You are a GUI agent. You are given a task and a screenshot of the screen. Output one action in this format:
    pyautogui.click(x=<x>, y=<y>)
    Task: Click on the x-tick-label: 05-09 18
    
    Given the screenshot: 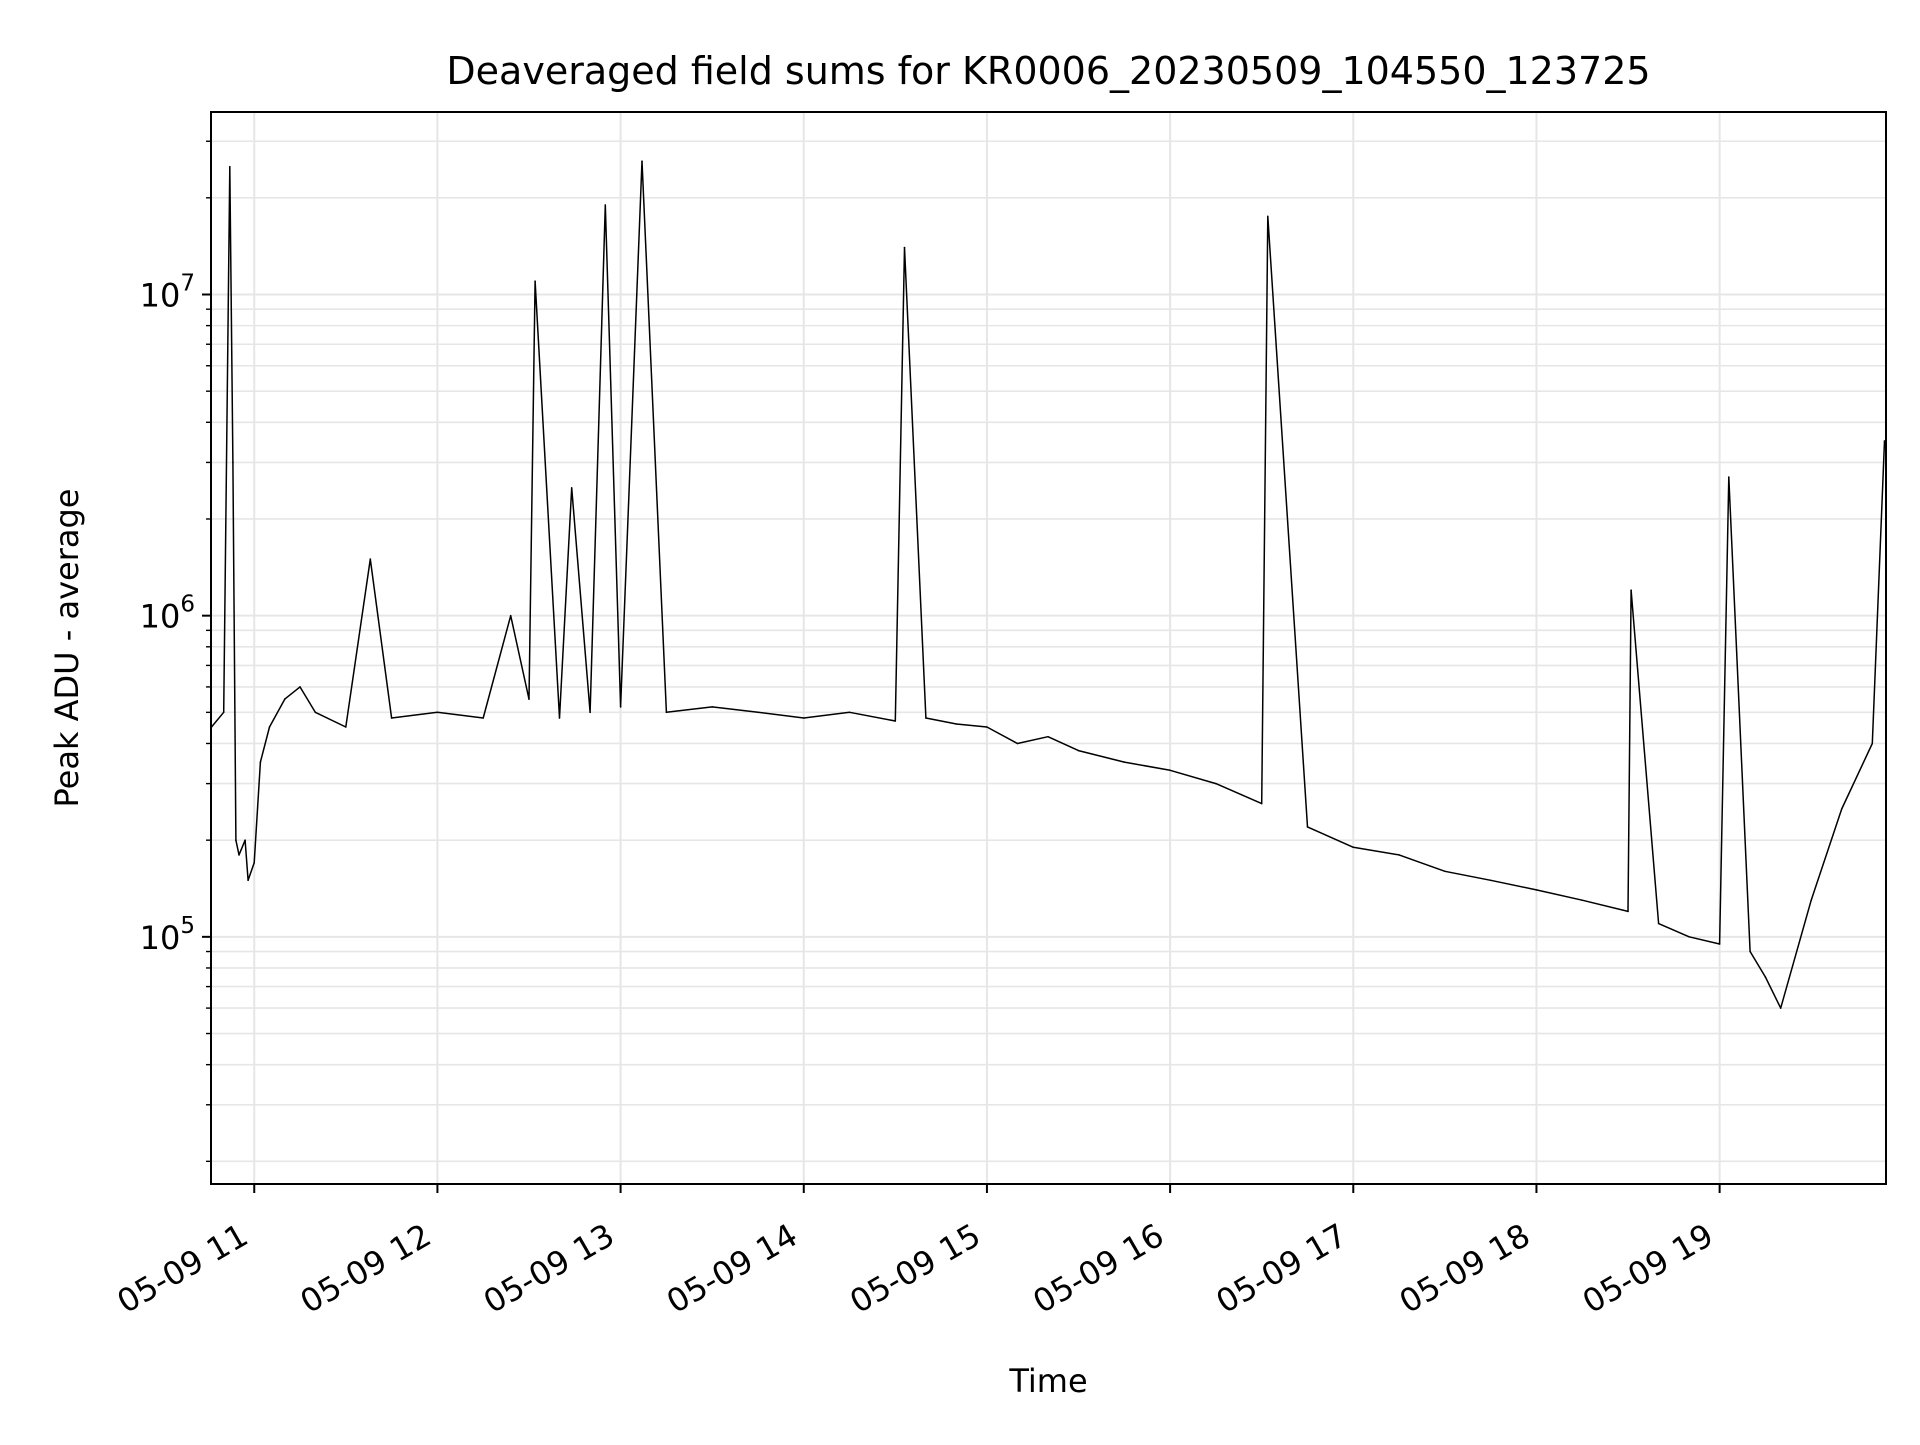 What is the action you would take?
    pyautogui.click(x=1465, y=1268)
    